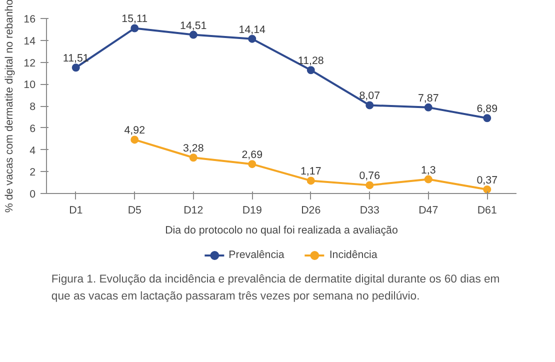  I want to click on y-tick-label: 6, so click(33, 128).